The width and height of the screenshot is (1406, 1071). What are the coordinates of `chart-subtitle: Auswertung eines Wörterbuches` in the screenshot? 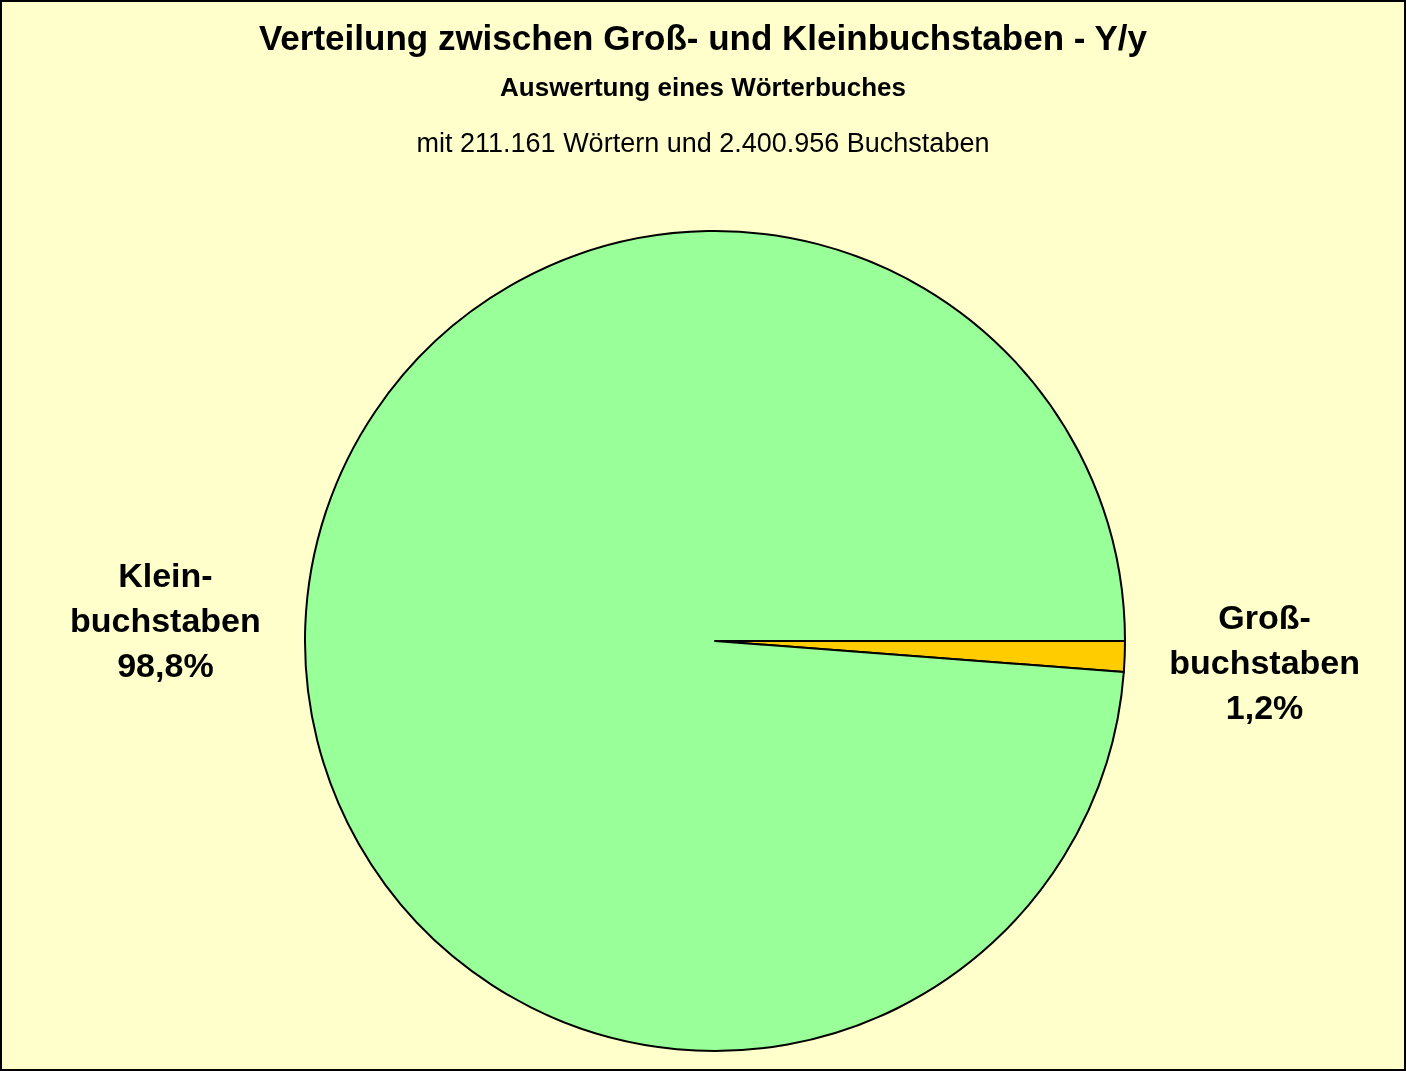 It's located at (703, 87).